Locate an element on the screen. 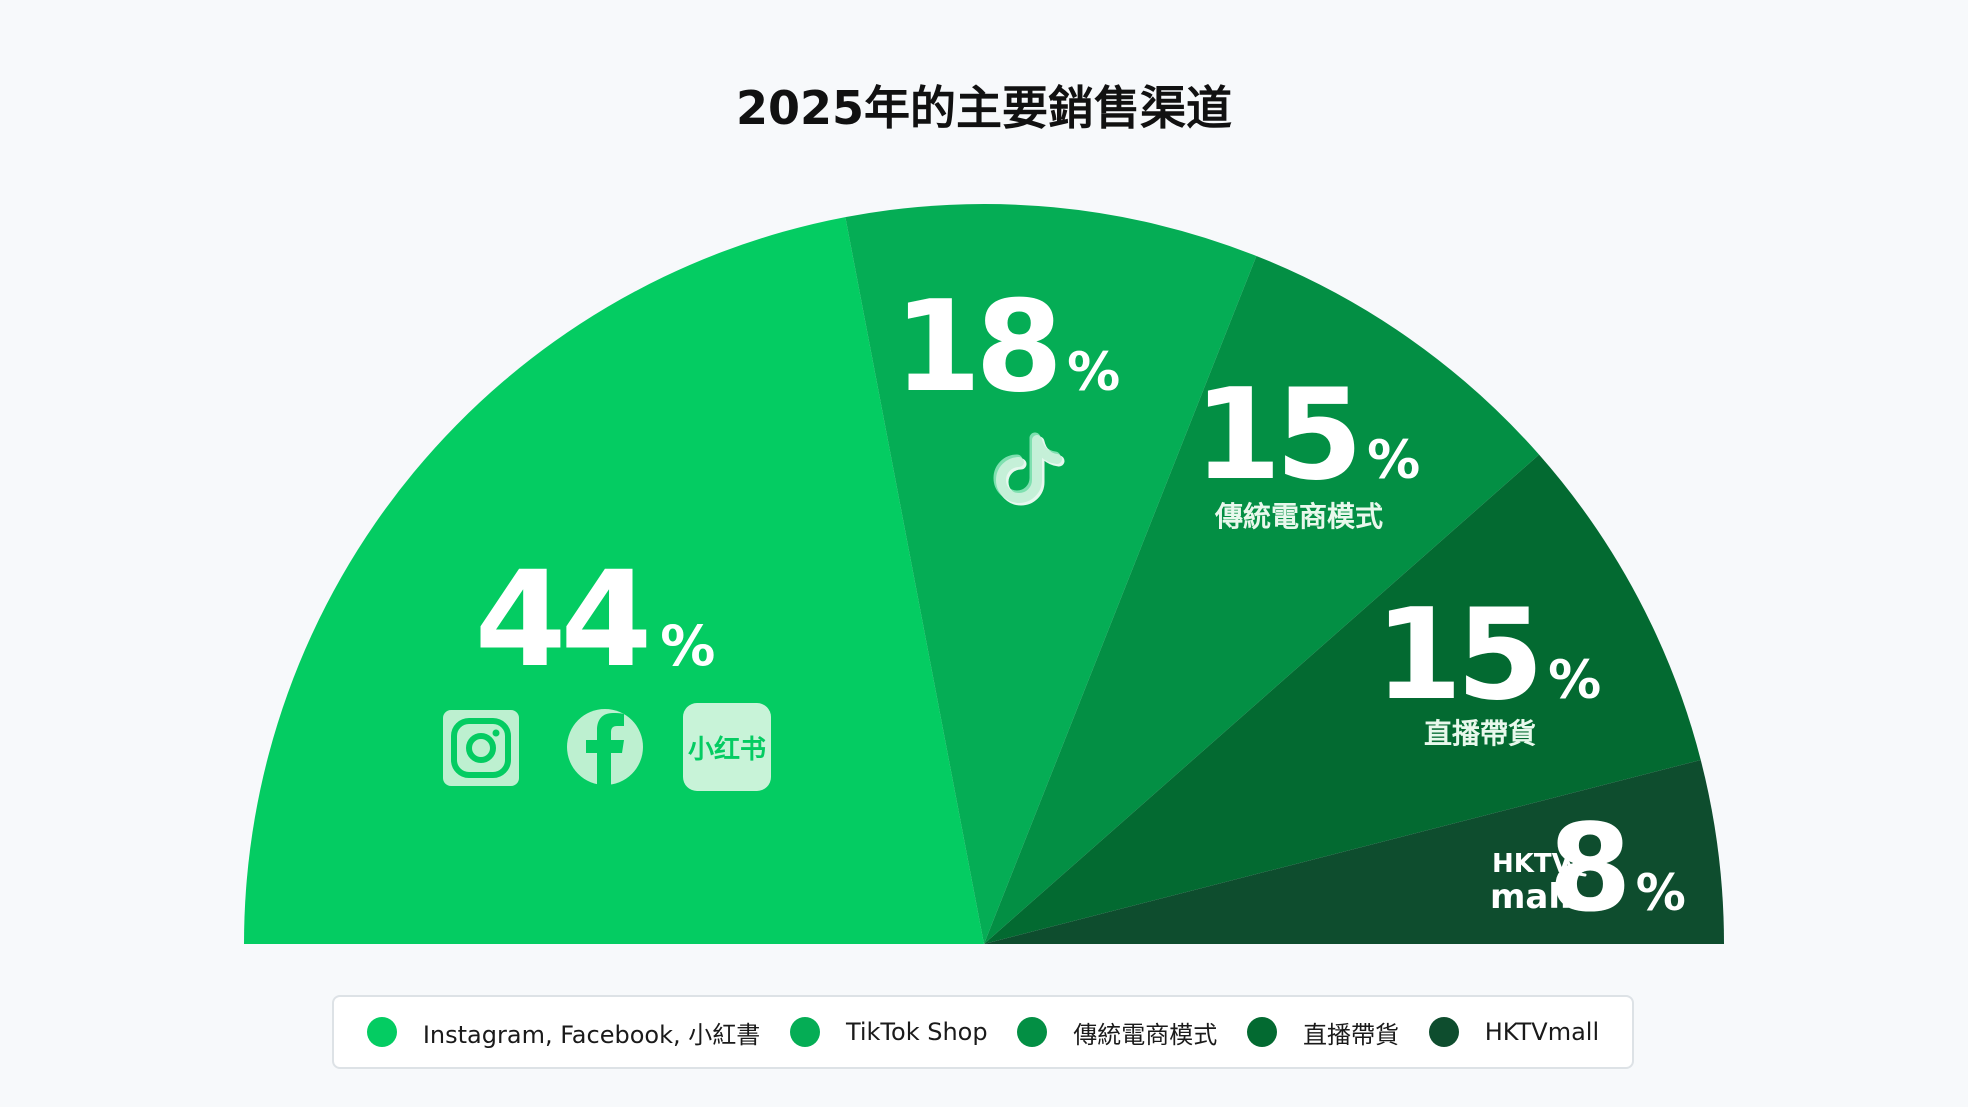 The image size is (1968, 1107). tiktok-icon is located at coordinates (1029, 469).